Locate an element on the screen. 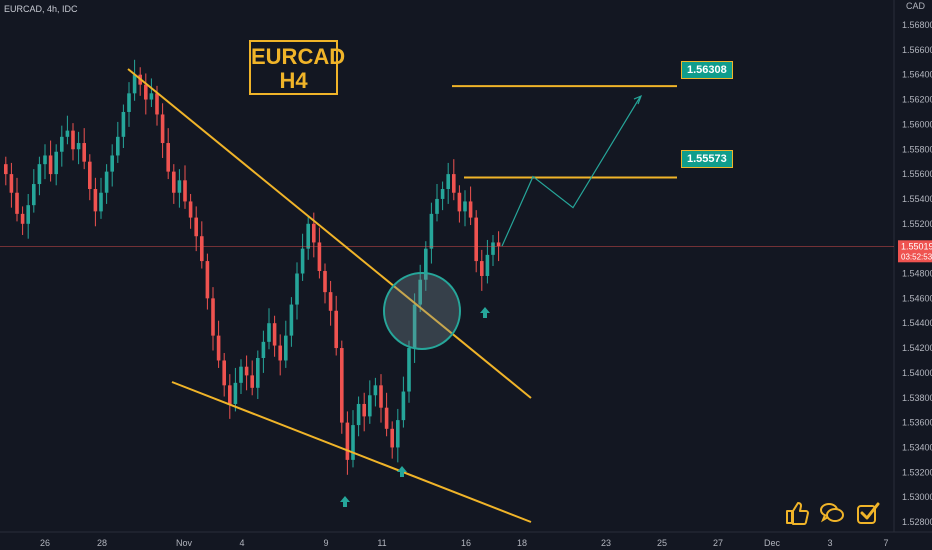 The image size is (932, 550). title-box: EURCAD H4 is located at coordinates (297, 67).